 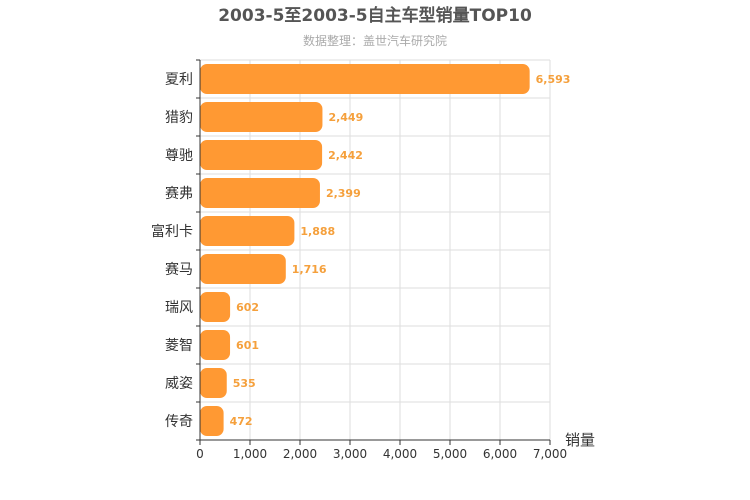 I want to click on x-tick-label: 0, so click(x=200, y=454).